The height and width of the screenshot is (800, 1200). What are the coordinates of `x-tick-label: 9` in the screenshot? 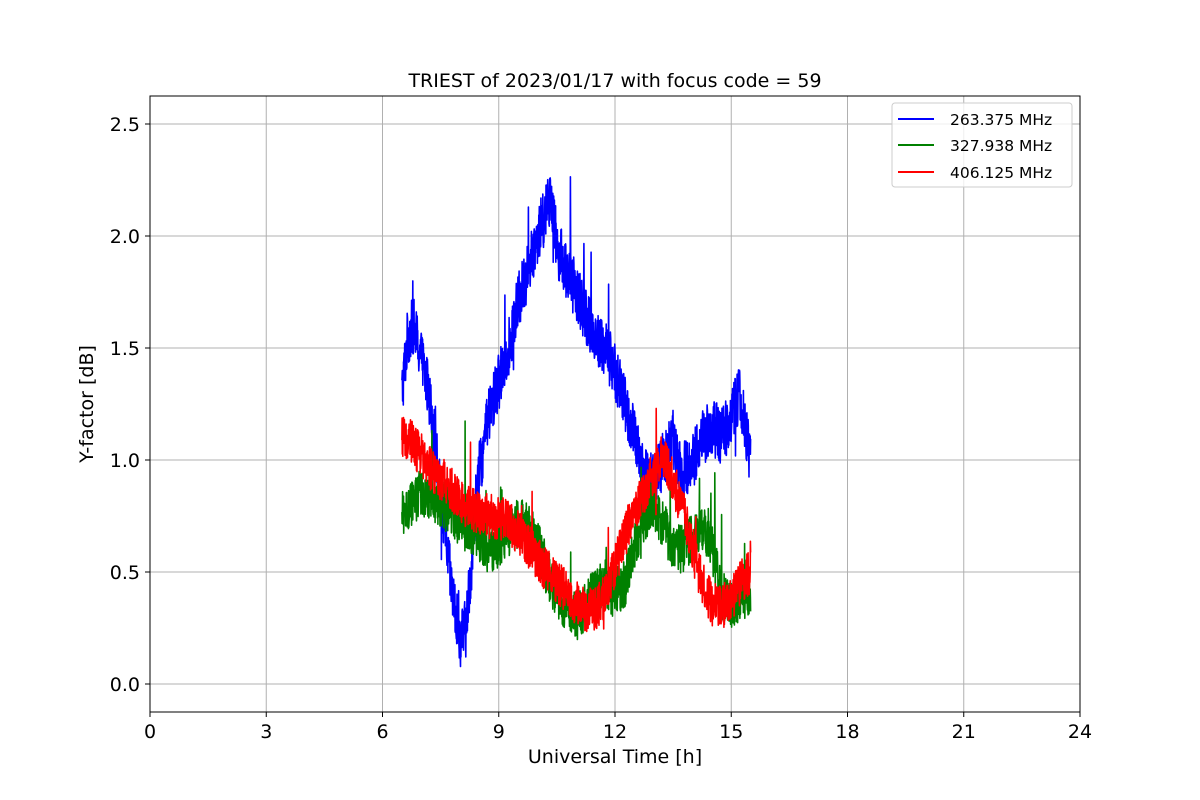 It's located at (499, 732).